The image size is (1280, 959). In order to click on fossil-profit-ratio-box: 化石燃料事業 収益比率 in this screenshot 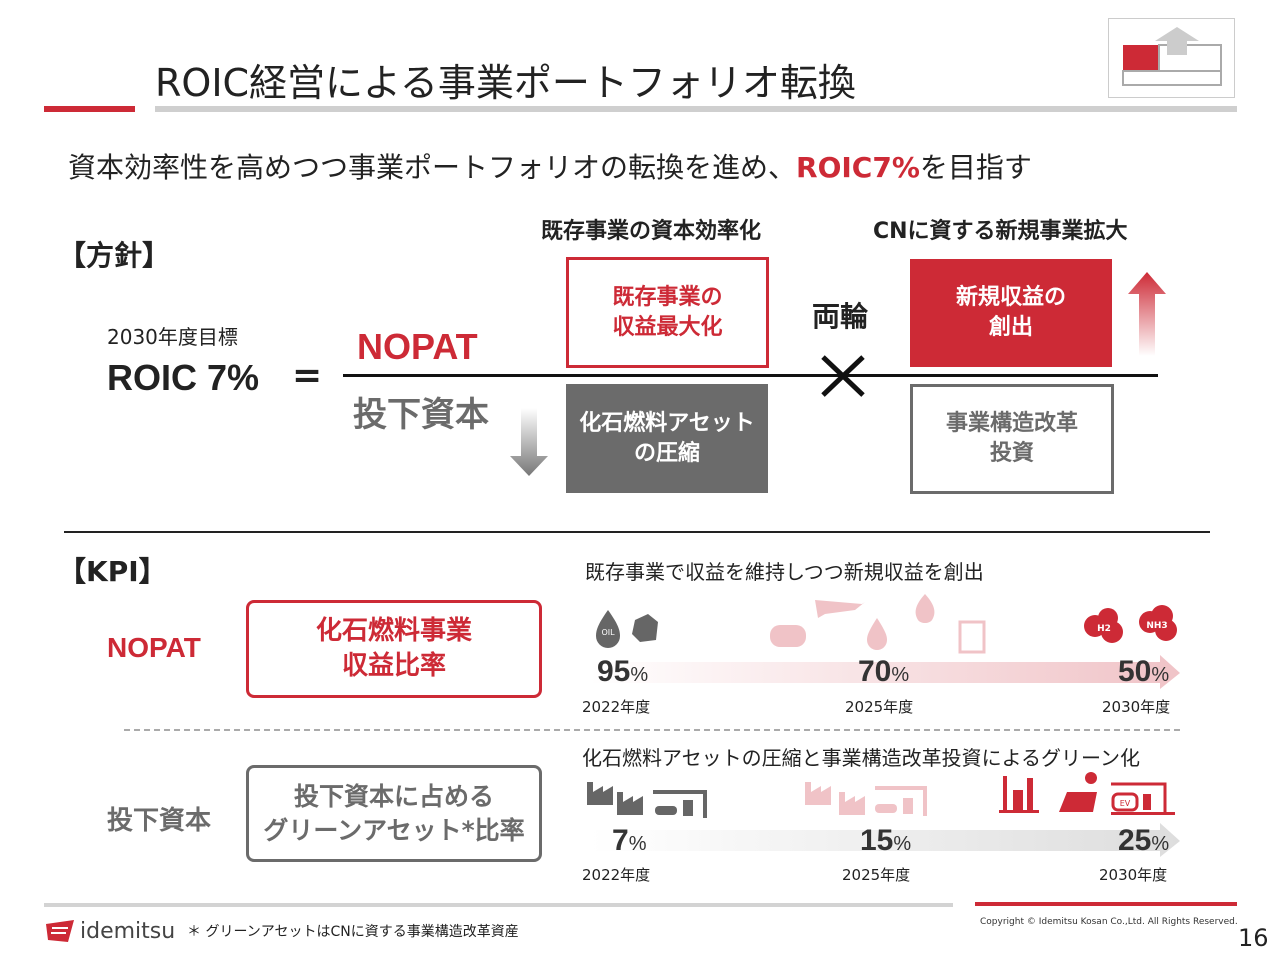, I will do `click(394, 649)`.